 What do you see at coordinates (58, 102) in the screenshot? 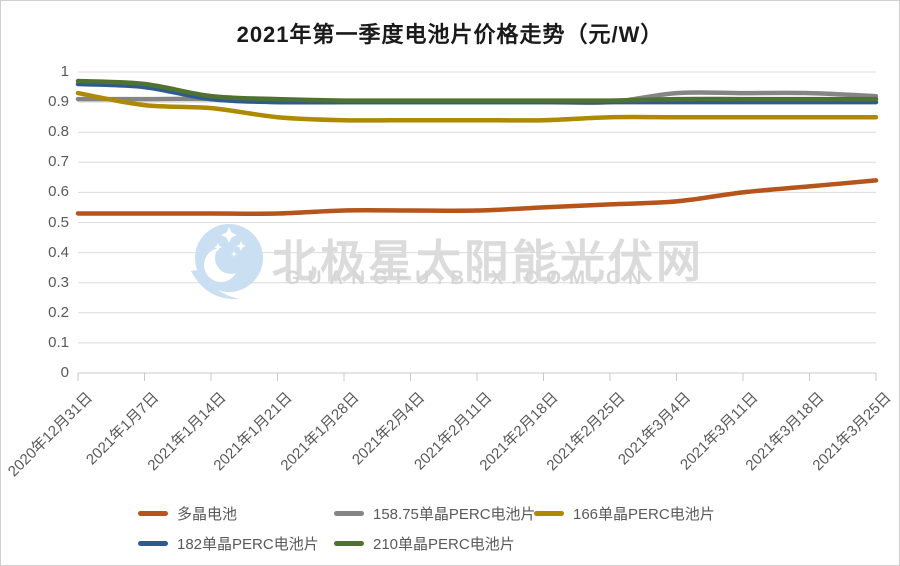
I see `y-axis-label: 0.9` at bounding box center [58, 102].